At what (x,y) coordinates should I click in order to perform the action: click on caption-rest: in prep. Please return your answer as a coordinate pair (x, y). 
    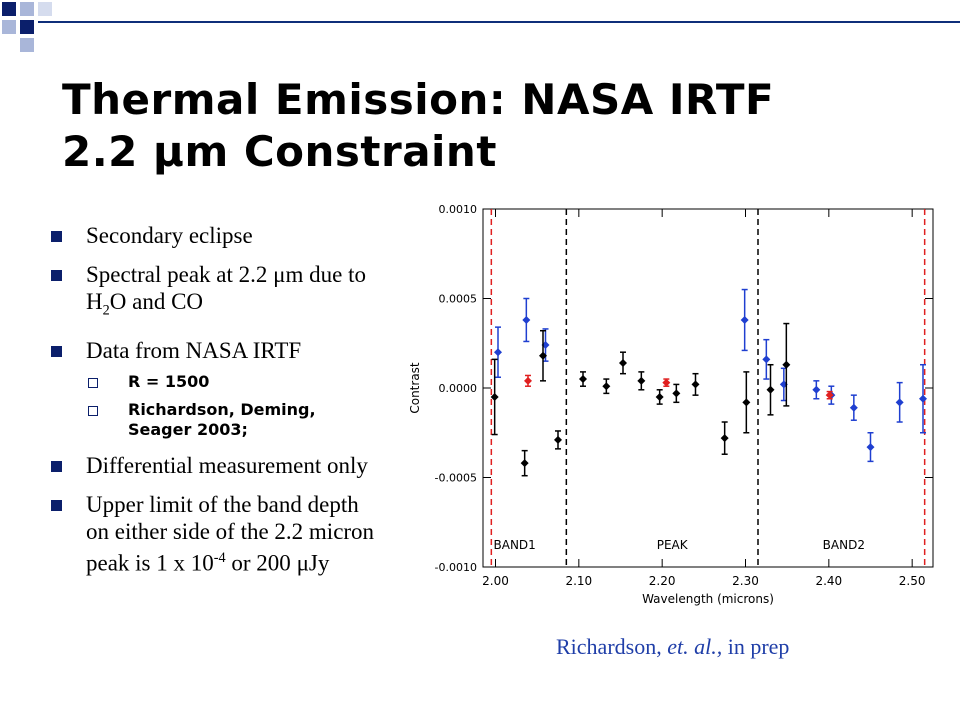
    Looking at the image, I should click on (756, 646).